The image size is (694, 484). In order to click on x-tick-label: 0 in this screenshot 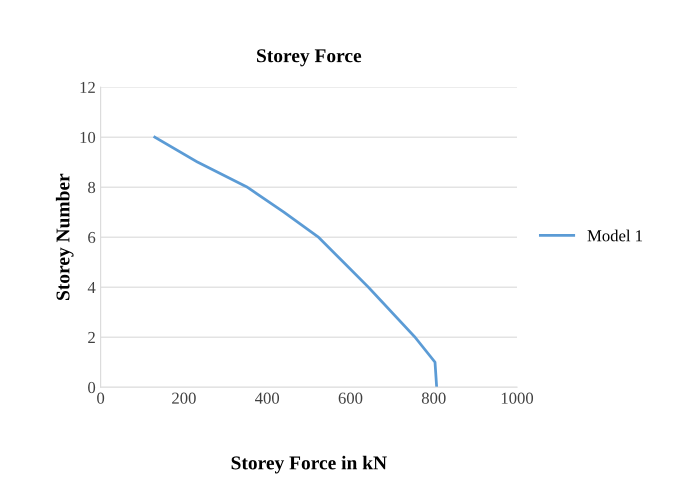, I will do `click(100, 398)`.